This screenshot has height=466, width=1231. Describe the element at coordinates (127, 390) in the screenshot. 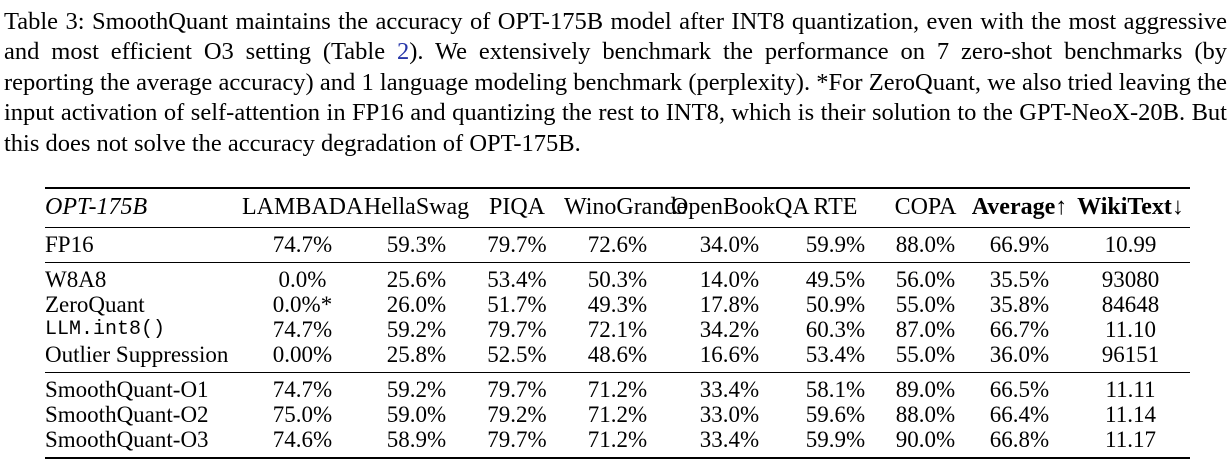

I see `row-label: SmoothQuant-O1` at that location.